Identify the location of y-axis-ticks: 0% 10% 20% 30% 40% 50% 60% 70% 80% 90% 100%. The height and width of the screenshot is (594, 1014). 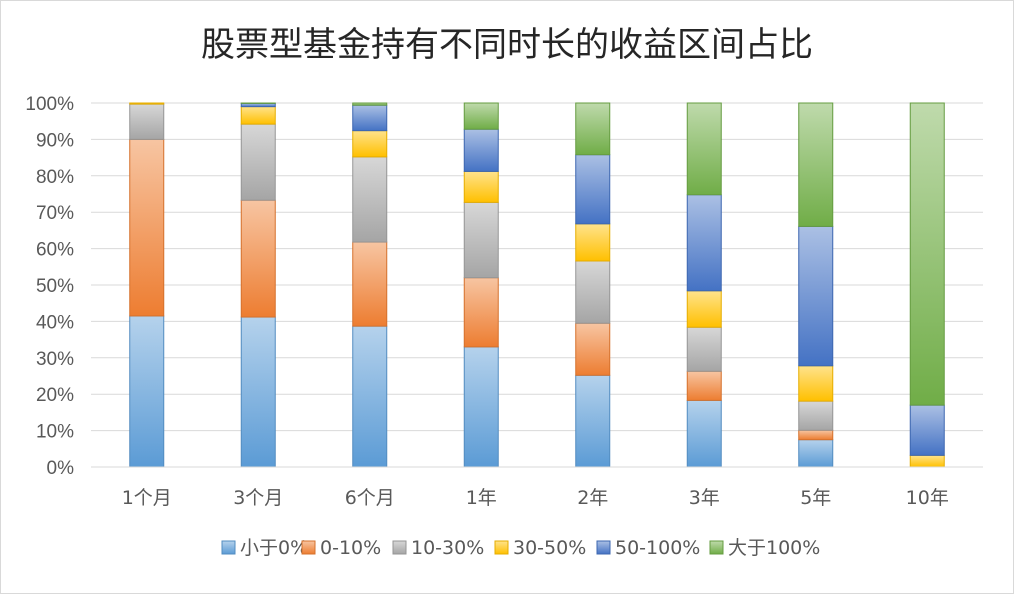
(49, 286).